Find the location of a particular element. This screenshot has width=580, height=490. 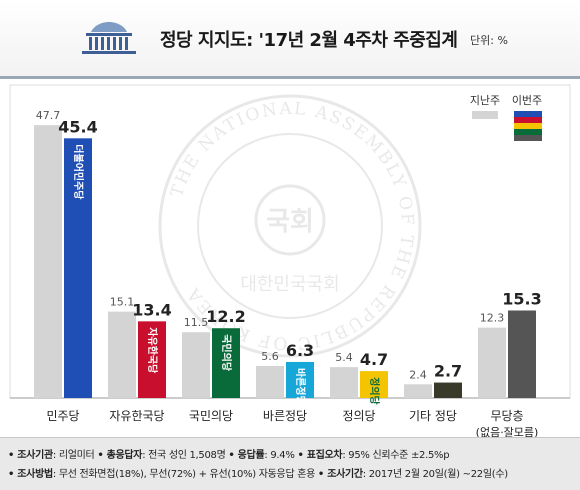

watermark-seal-text: 국회 is located at coordinates (290, 222).